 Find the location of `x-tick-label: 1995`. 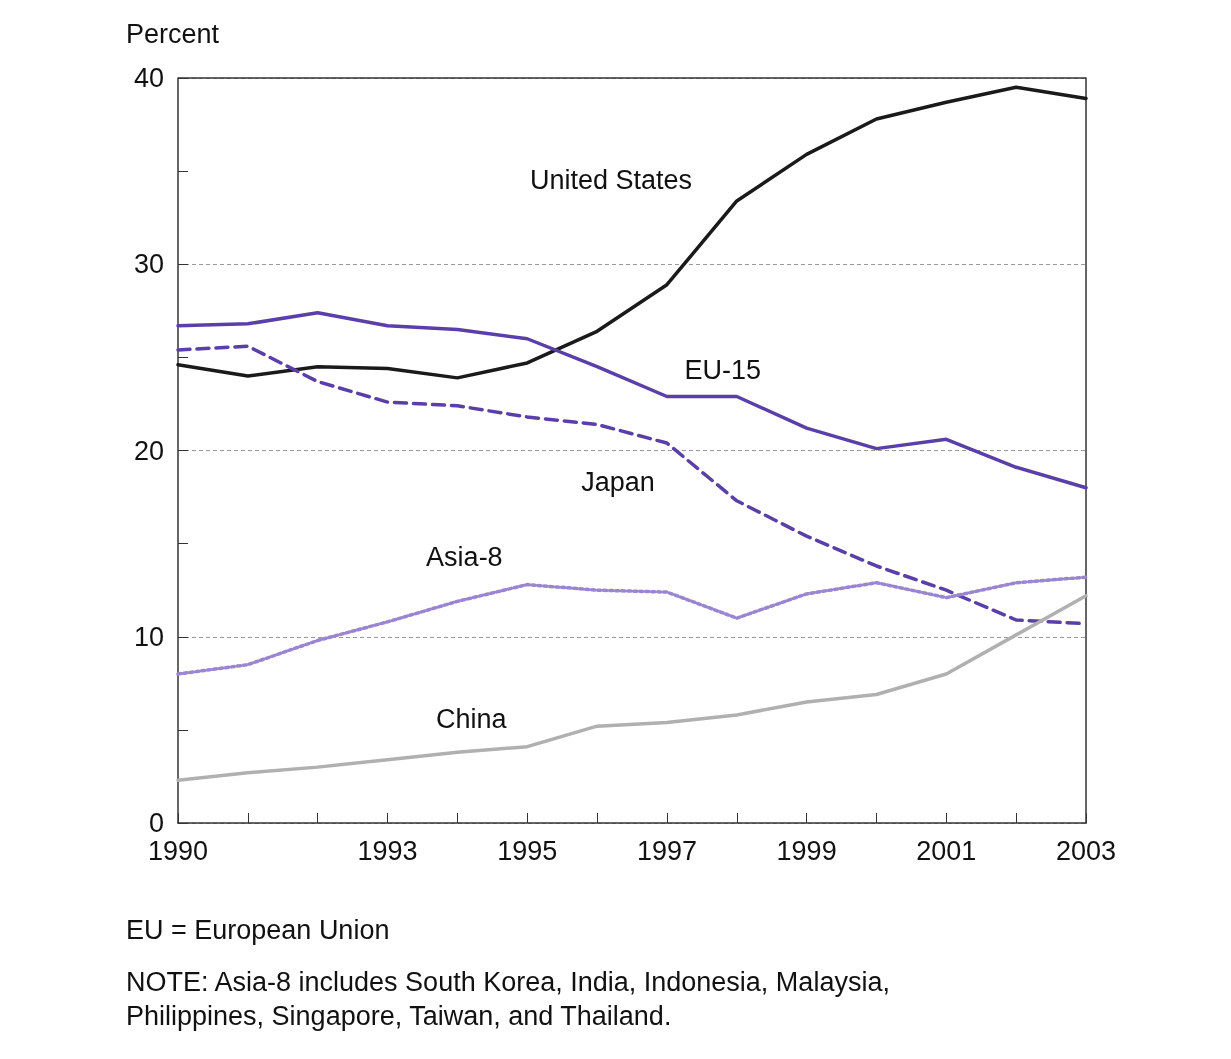

x-tick-label: 1995 is located at coordinates (527, 850).